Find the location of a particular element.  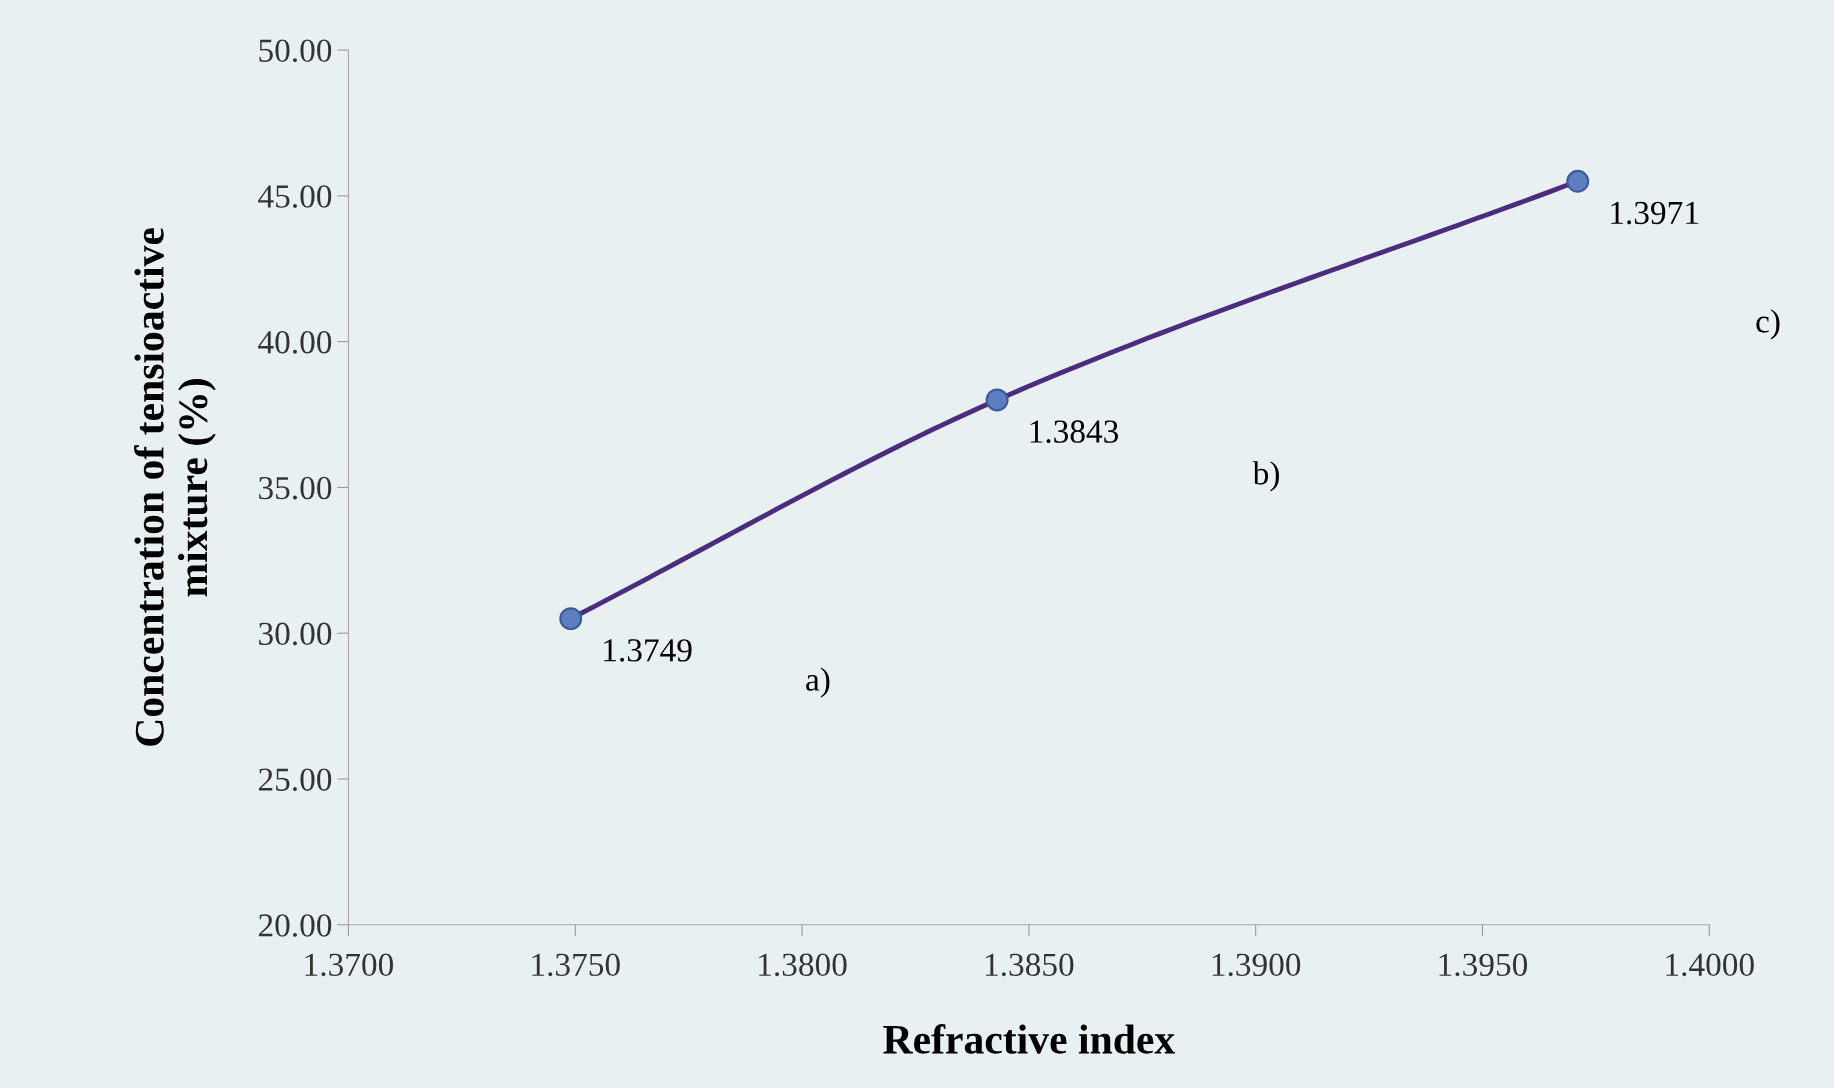

y-tick-label: 35.00 is located at coordinates (295, 488).